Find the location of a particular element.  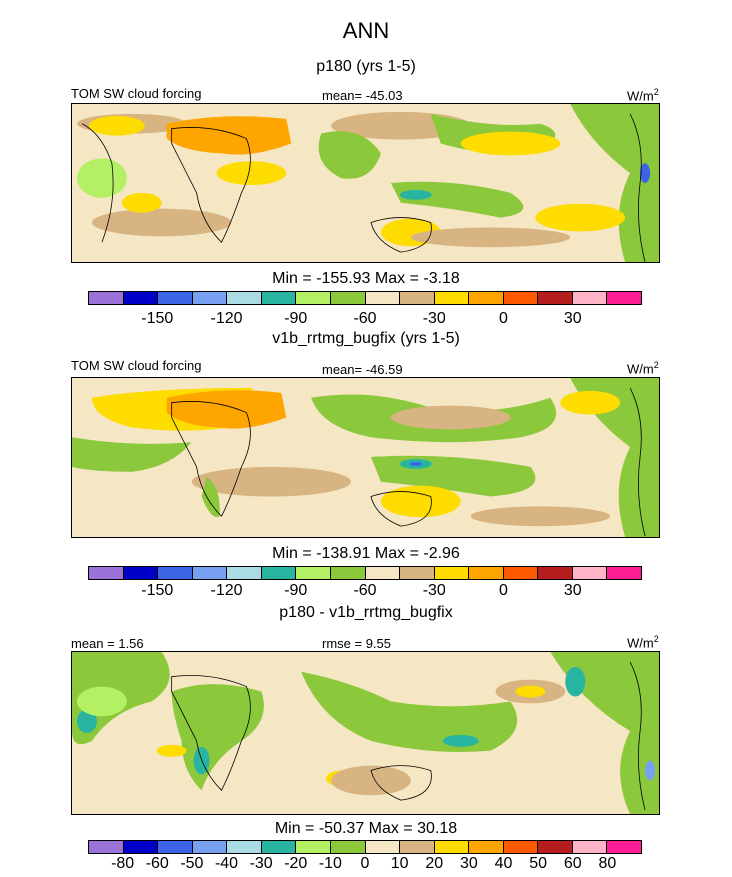

panel-3-colorbar-labels: -80 -60 -50 -40 -30 -20 -10 0 10 20 30 40 50 60 80 is located at coordinates (365, 865).